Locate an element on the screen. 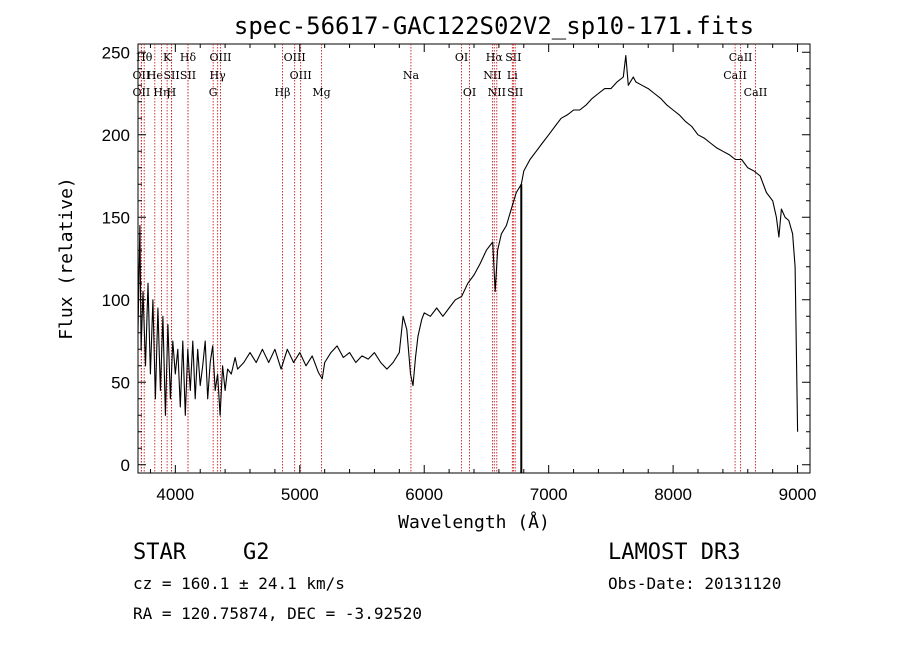  info-redshift: cz = 160.1 ± 24.1 km/s is located at coordinates (239, 583).